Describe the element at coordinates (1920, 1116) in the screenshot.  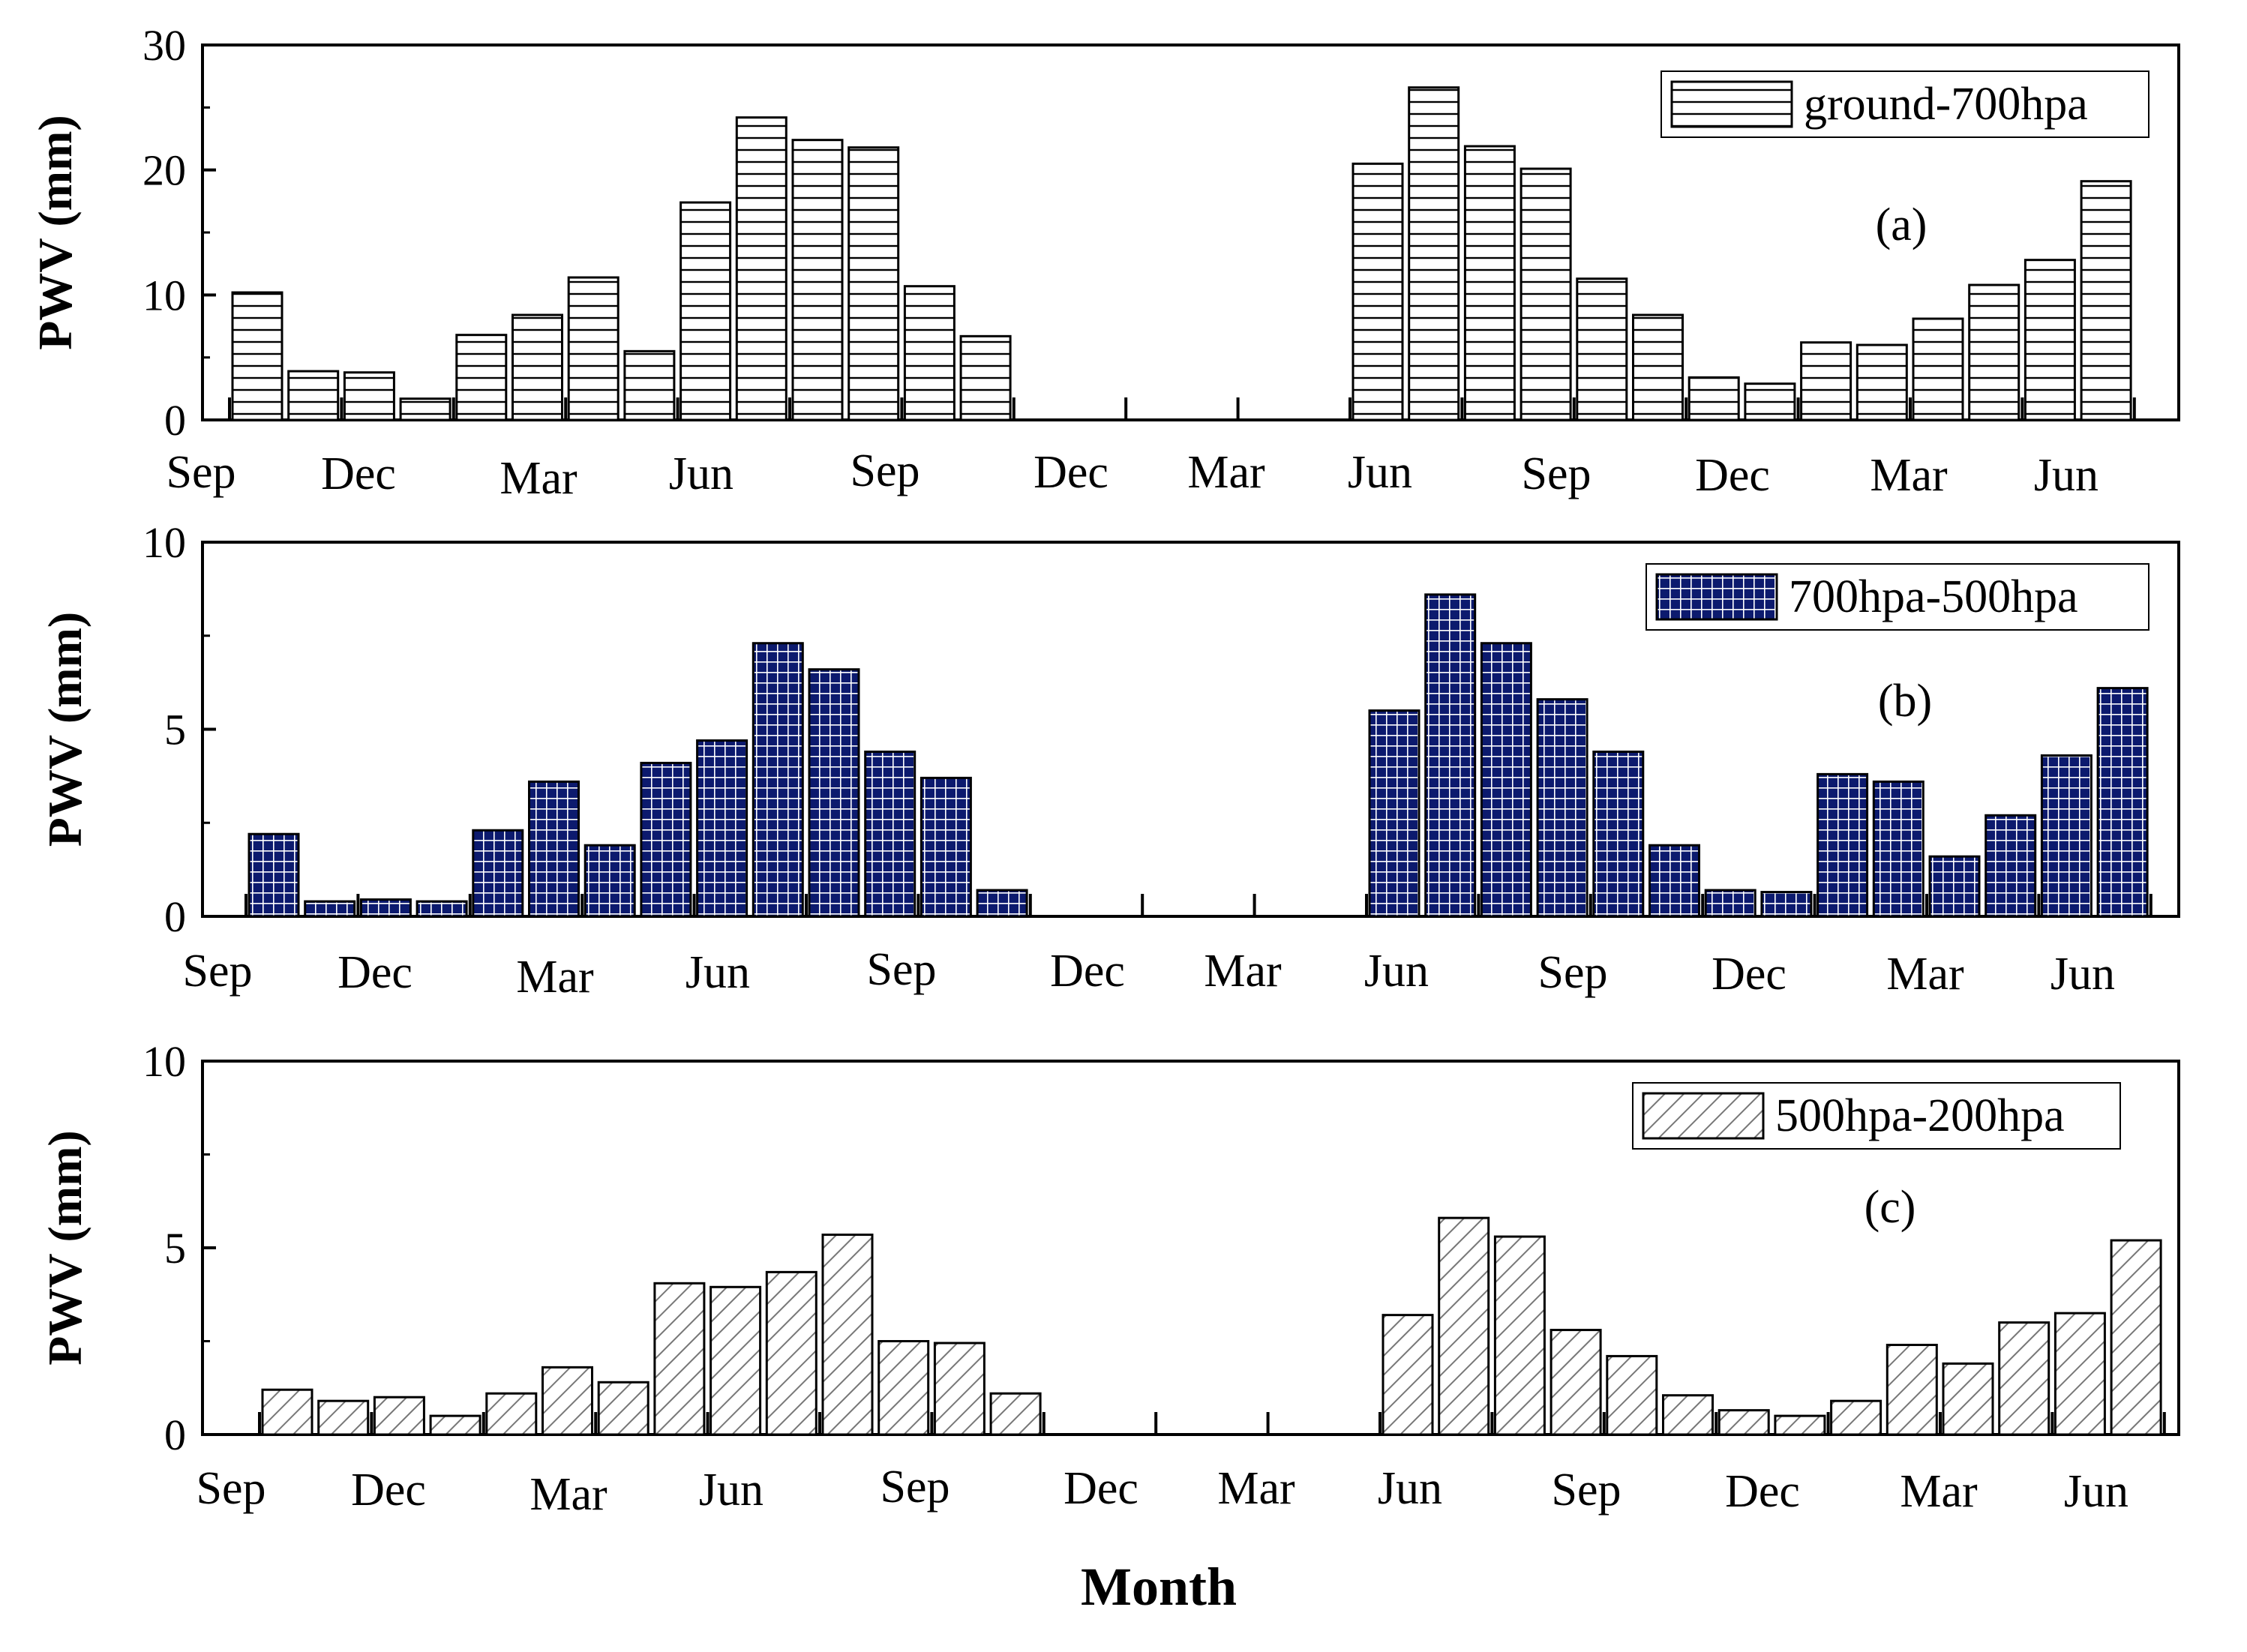
I see `legend-label: 500hpa-200hpa` at that location.